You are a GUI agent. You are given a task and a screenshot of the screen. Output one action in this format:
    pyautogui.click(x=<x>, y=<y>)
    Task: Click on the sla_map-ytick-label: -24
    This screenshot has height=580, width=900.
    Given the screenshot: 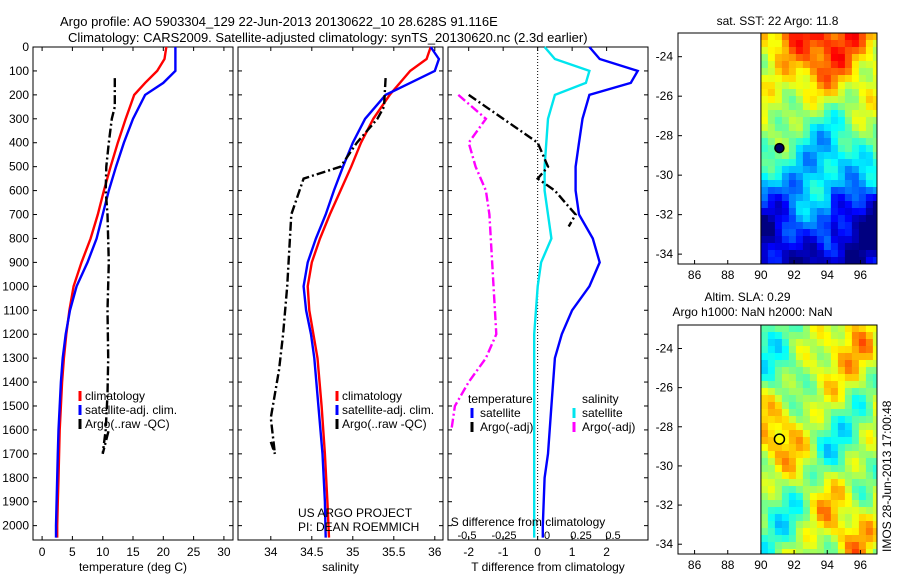 What is the action you would take?
    pyautogui.click(x=665, y=348)
    